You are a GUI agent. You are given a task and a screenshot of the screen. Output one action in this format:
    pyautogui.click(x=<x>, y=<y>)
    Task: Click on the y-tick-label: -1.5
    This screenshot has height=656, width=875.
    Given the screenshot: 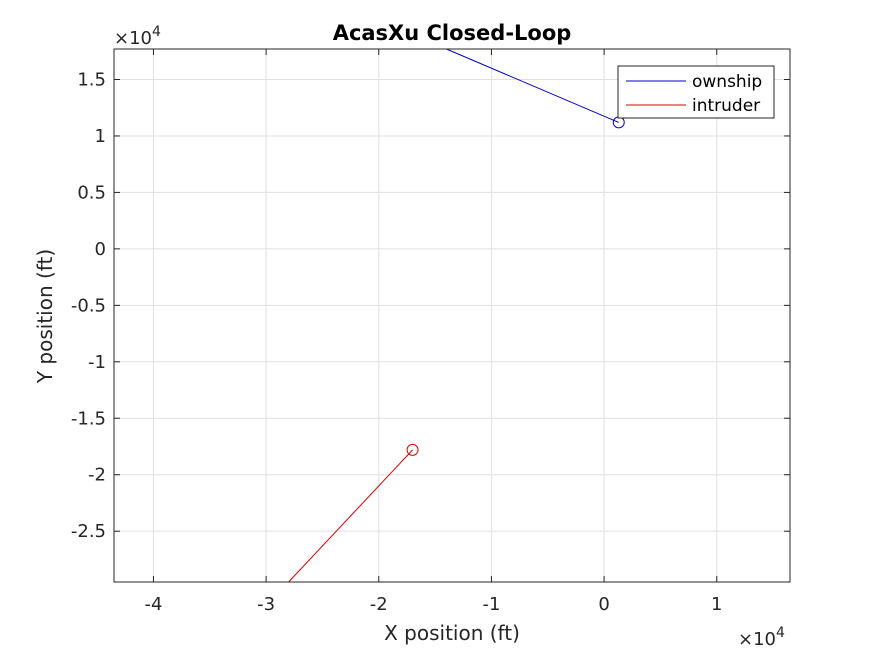 What is the action you would take?
    pyautogui.click(x=88, y=418)
    